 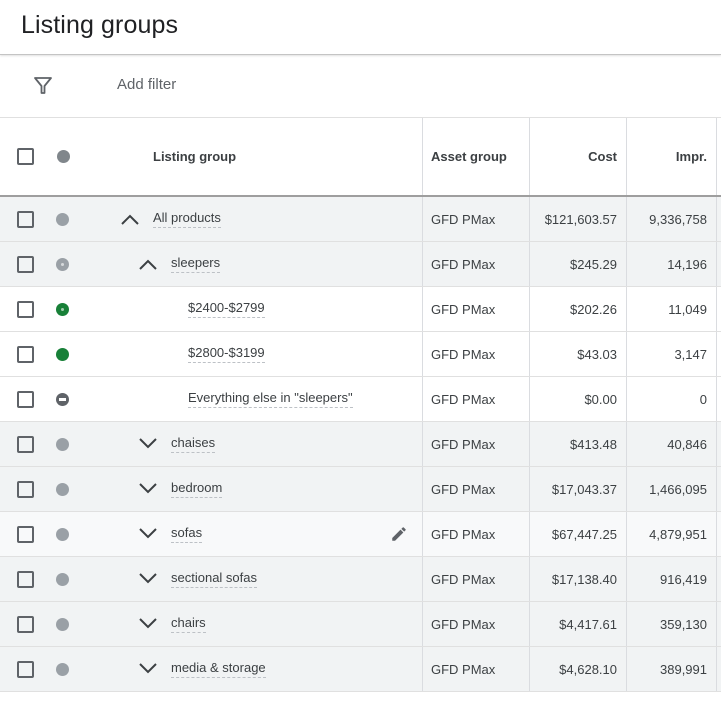 What do you see at coordinates (580, 219) in the screenshot?
I see `cost-cell: $121,603.57` at bounding box center [580, 219].